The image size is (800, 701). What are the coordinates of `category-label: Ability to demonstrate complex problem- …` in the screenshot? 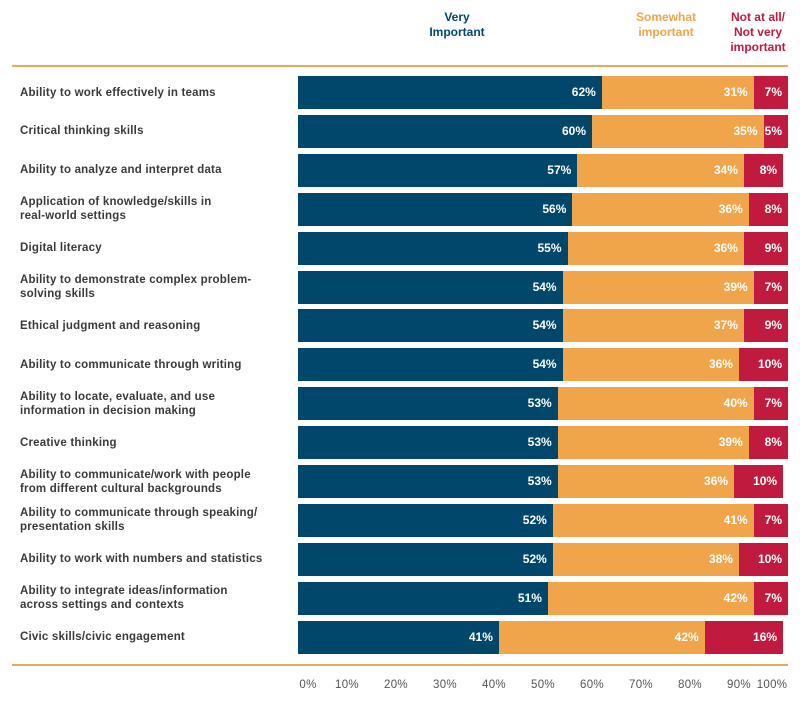 It's located at (136, 287).